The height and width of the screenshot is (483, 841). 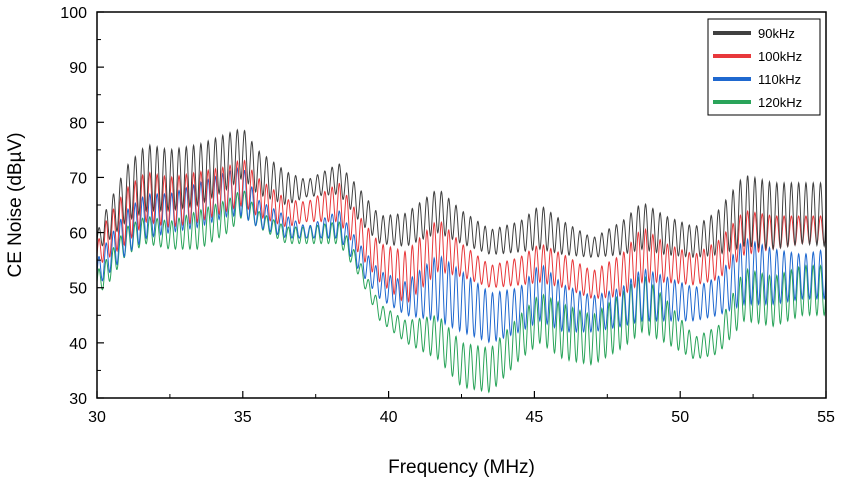 What do you see at coordinates (780, 56) in the screenshot?
I see `legend-label: 100kHz` at bounding box center [780, 56].